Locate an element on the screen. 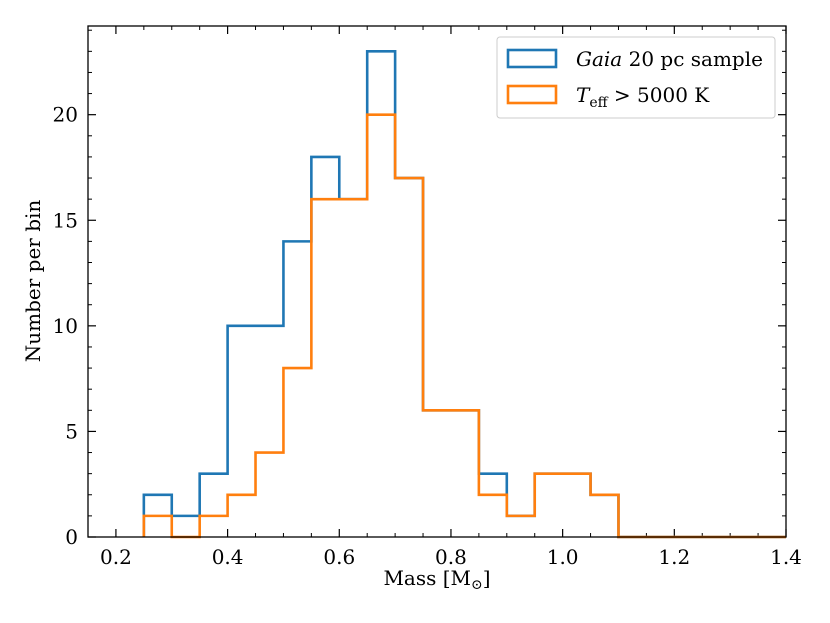  x-tick-label: 1.4 is located at coordinates (786, 557).